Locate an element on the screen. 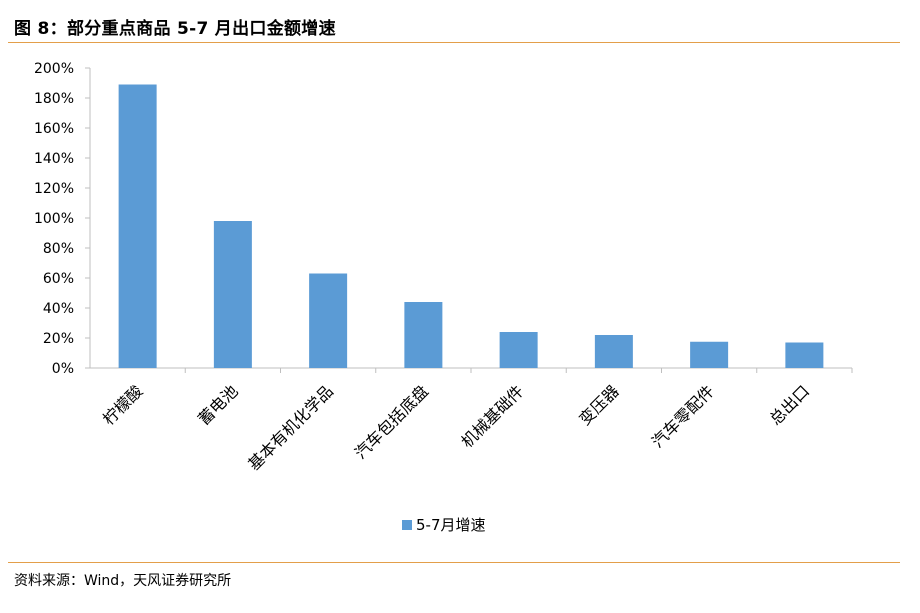 The image size is (920, 613). x-category-label: 柠檬酸 is located at coordinates (122, 404).